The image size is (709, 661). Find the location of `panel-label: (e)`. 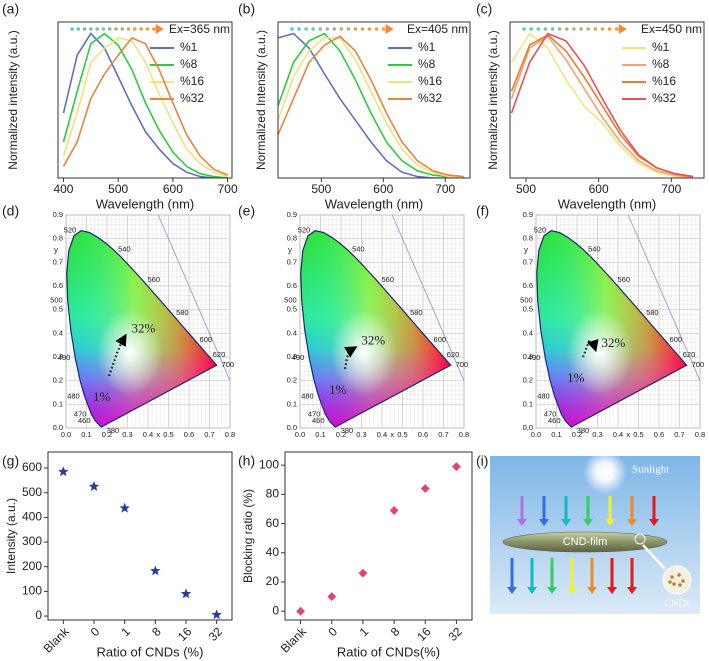

panel-label: (e) is located at coordinates (246, 211).